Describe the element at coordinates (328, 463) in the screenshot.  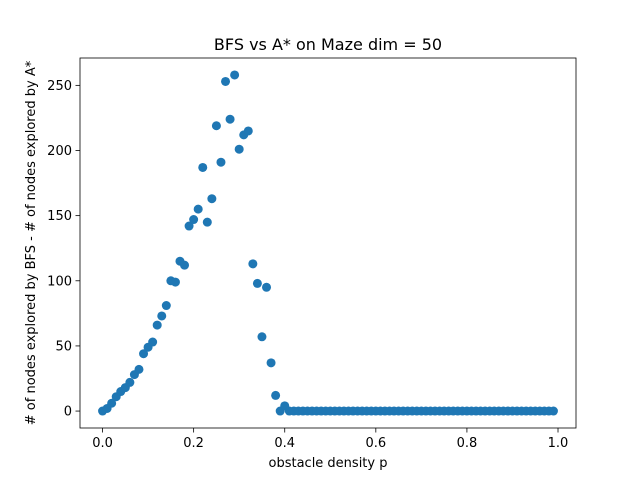
I see `x-axis-label: obstacle density p` at that location.